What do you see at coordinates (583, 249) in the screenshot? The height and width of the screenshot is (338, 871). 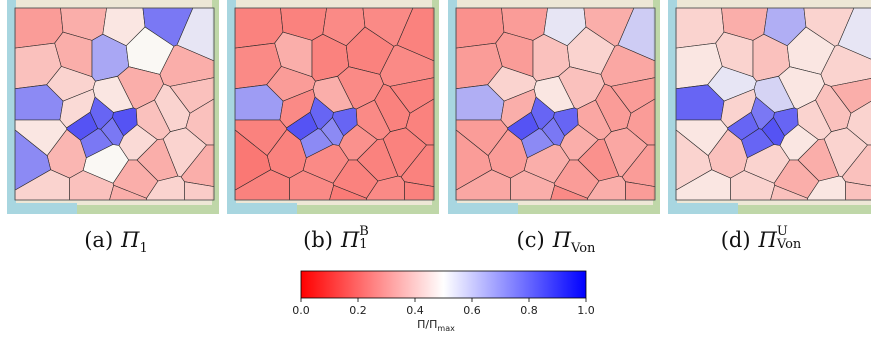 I see `caption-c-sub: Von` at bounding box center [583, 249].